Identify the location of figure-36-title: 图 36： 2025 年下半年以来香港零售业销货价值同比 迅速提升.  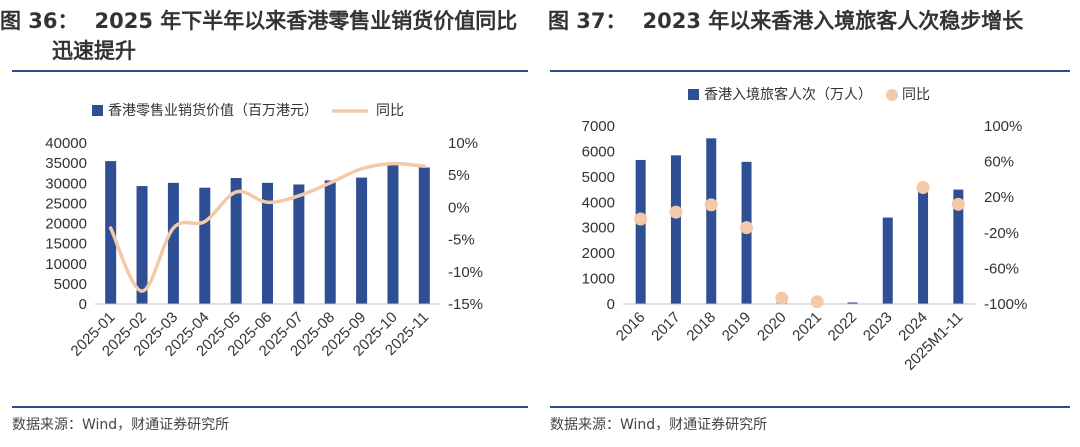
(265, 36).